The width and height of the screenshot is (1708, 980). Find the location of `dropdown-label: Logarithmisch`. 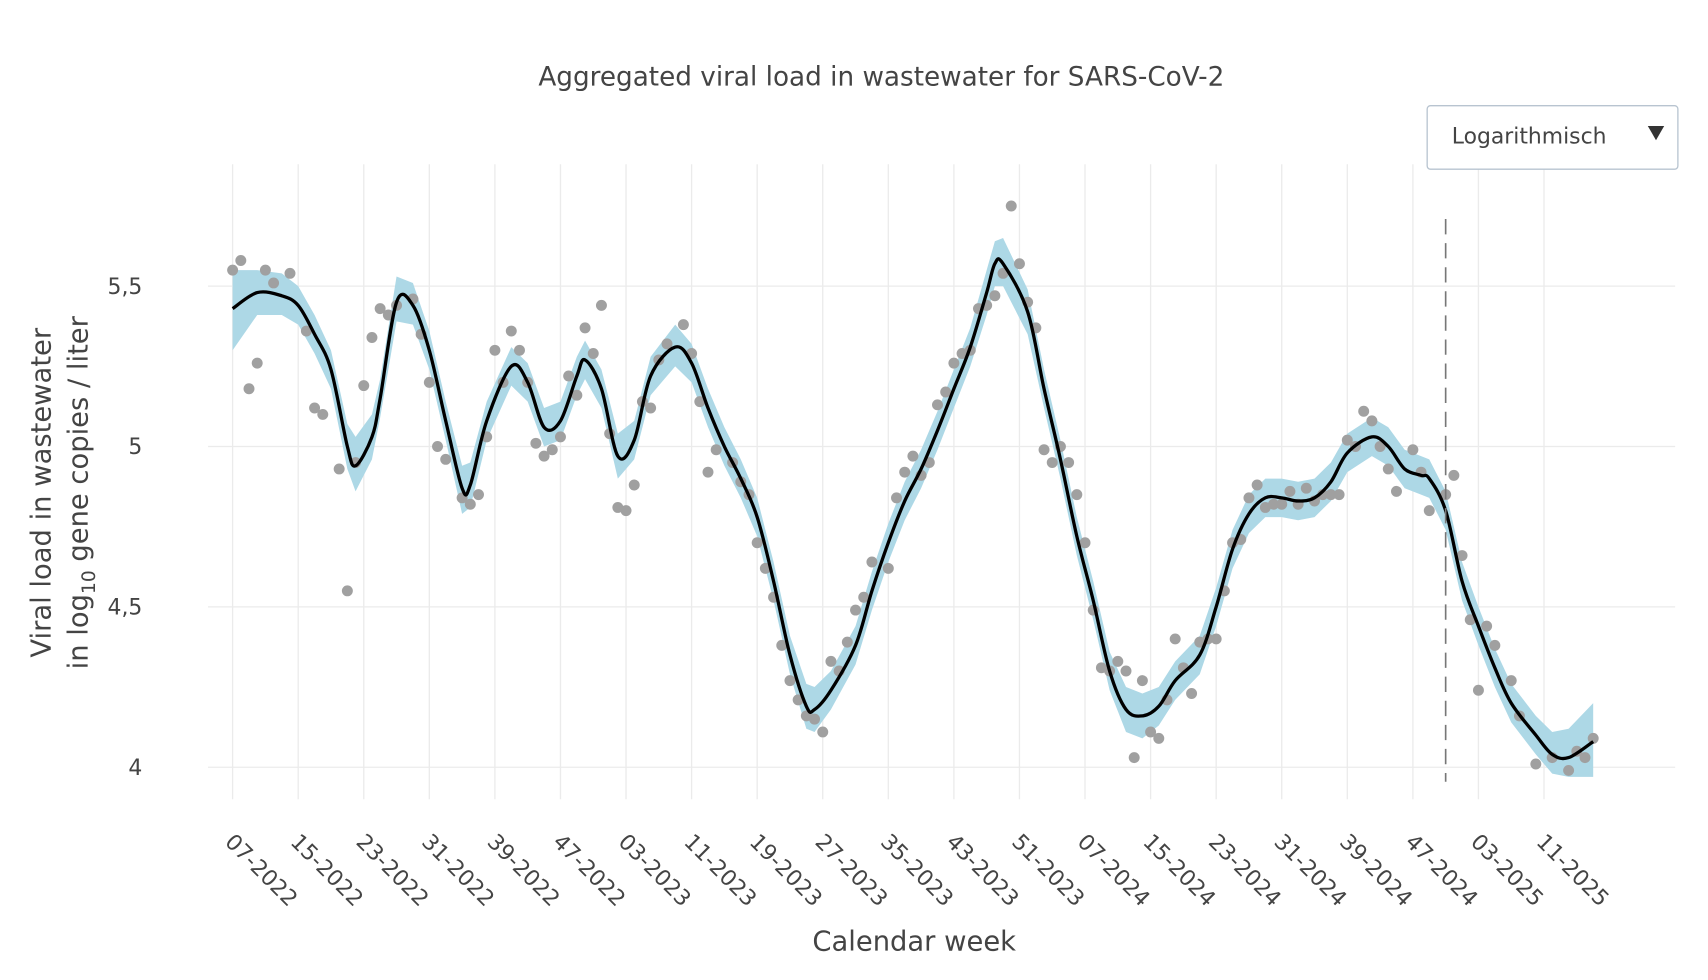

dropdown-label: Logarithmisch is located at coordinates (1529, 136).